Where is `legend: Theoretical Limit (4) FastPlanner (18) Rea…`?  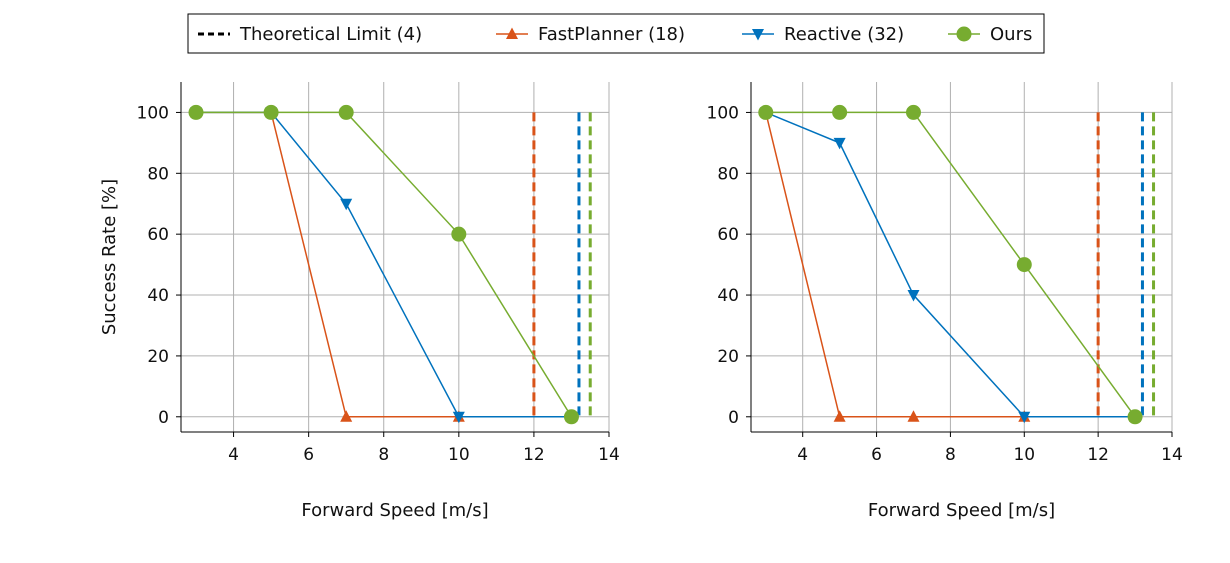
legend: Theoretical Limit (4) FastPlanner (18) Rea… is located at coordinates (616, 33).